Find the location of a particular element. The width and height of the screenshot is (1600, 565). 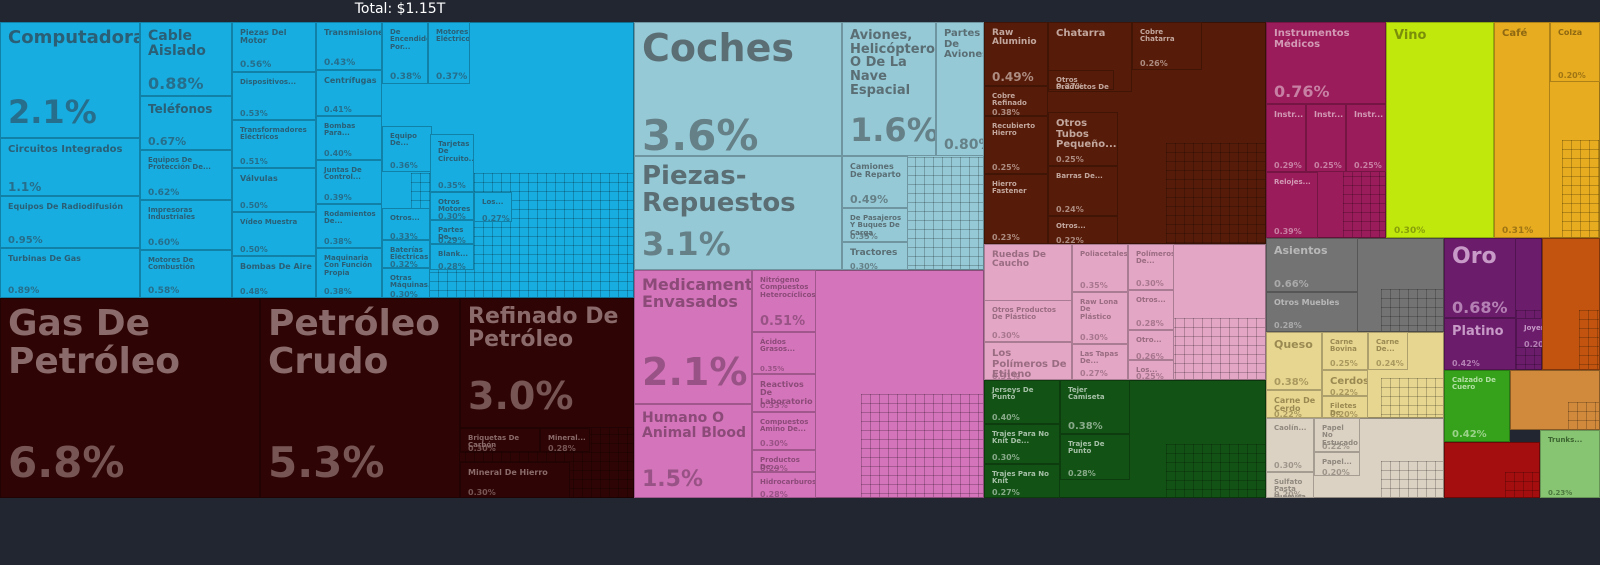

treemap-tile: Caolín... 0.30% is located at coordinates (1290, 445).